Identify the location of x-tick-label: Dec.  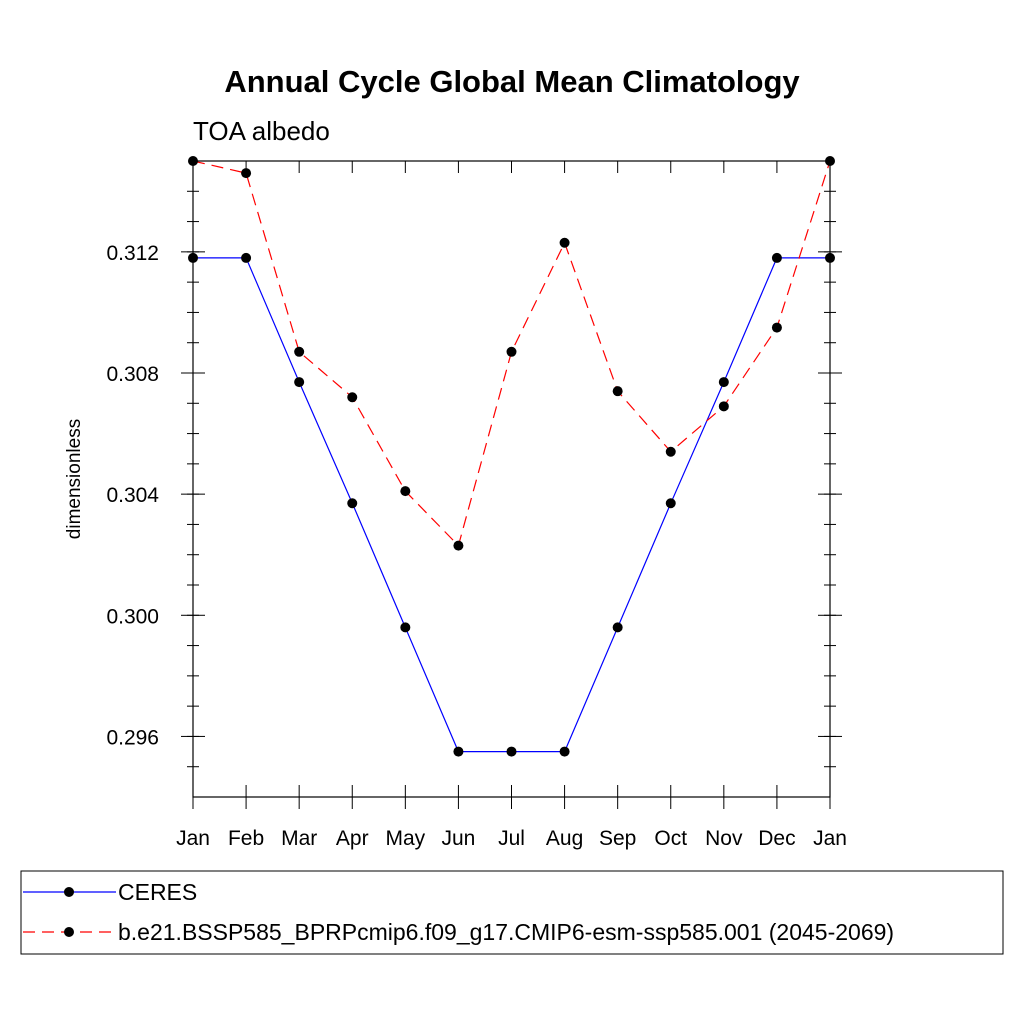
(776, 838).